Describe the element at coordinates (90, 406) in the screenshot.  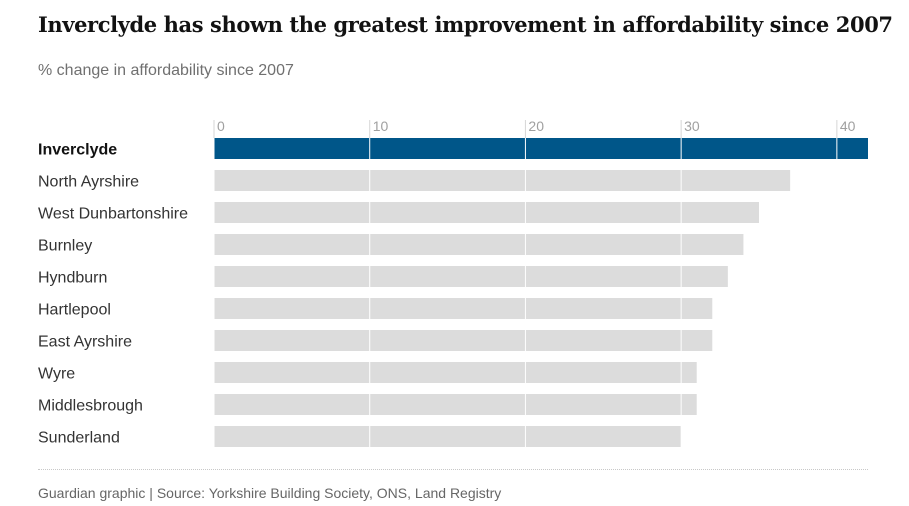
I see `category-label-middlesbrough: Middlesbrough` at that location.